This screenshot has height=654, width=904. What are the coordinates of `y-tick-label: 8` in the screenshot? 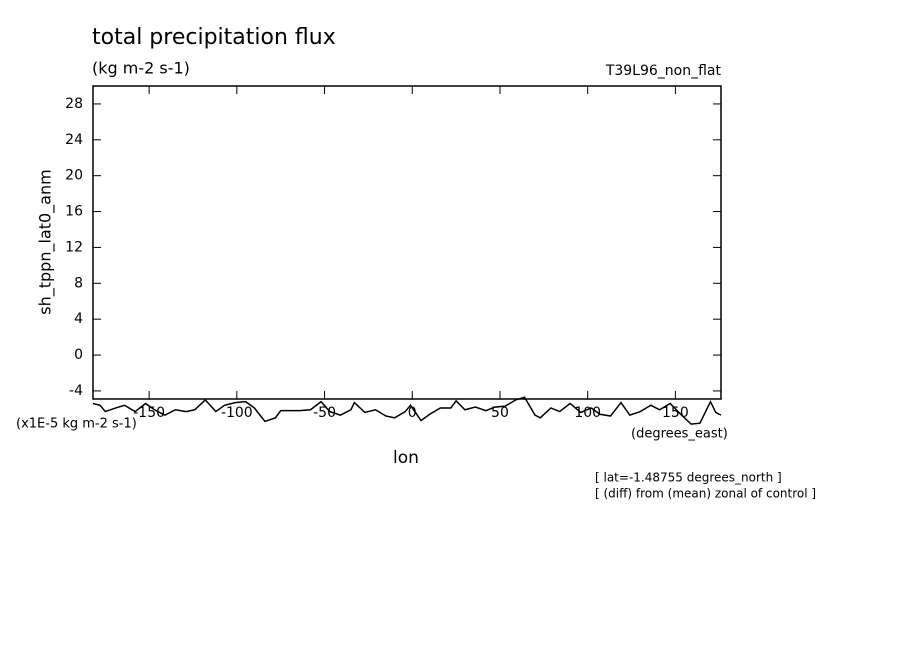 It's located at (78, 283).